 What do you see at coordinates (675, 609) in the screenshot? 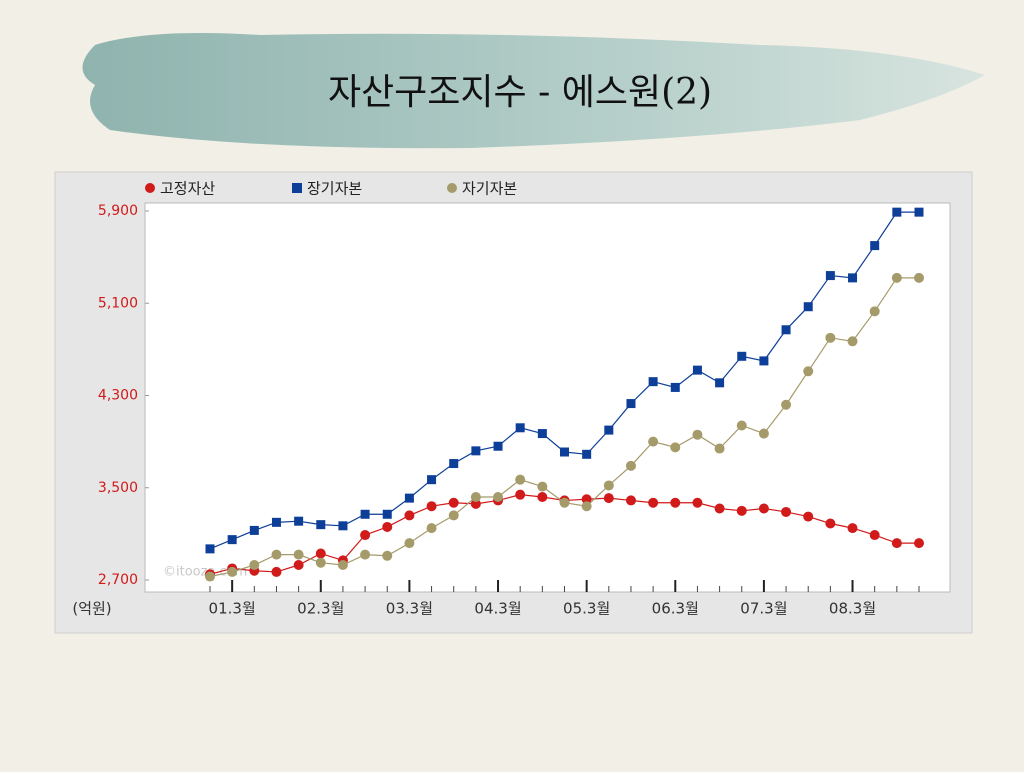
I see `x-tick-label: 06.3월` at bounding box center [675, 609].